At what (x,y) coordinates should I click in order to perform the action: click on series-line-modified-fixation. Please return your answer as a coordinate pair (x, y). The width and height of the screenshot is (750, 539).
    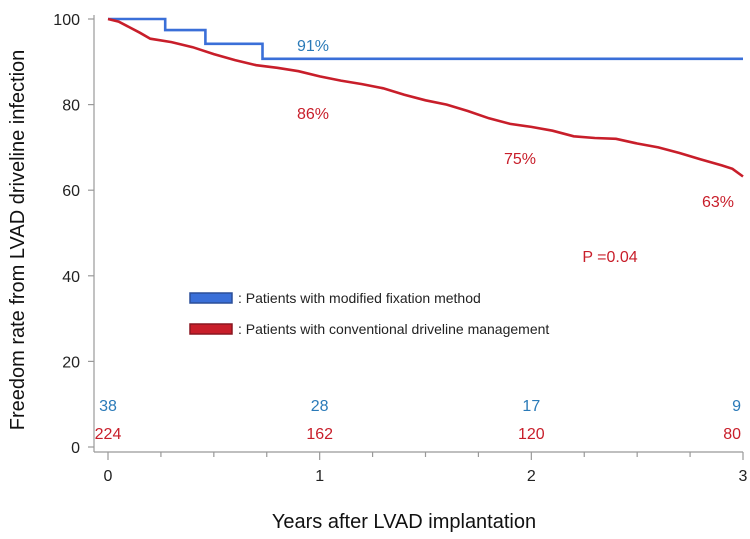
    Looking at the image, I should click on (425, 39).